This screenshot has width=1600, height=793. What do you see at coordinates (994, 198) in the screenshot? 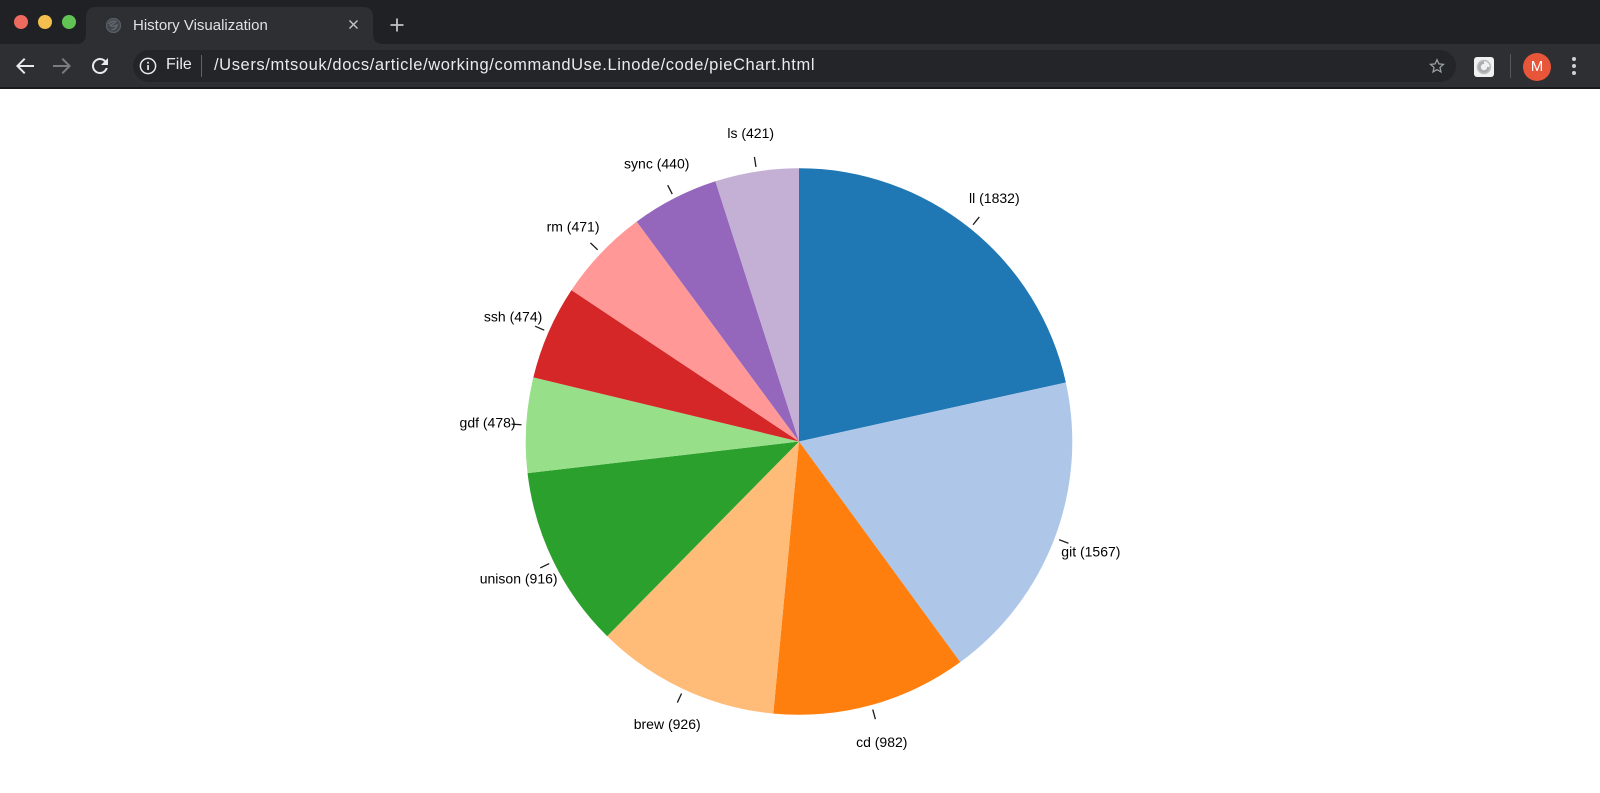
I see `svg-text: ll (1832)` at bounding box center [994, 198].